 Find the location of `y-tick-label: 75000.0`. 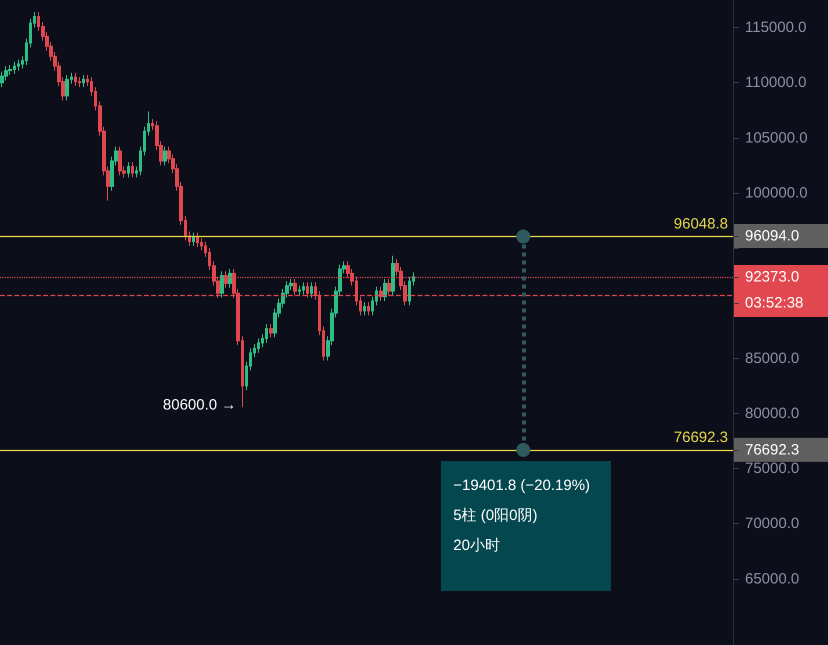

y-tick-label: 75000.0 is located at coordinates (772, 469).